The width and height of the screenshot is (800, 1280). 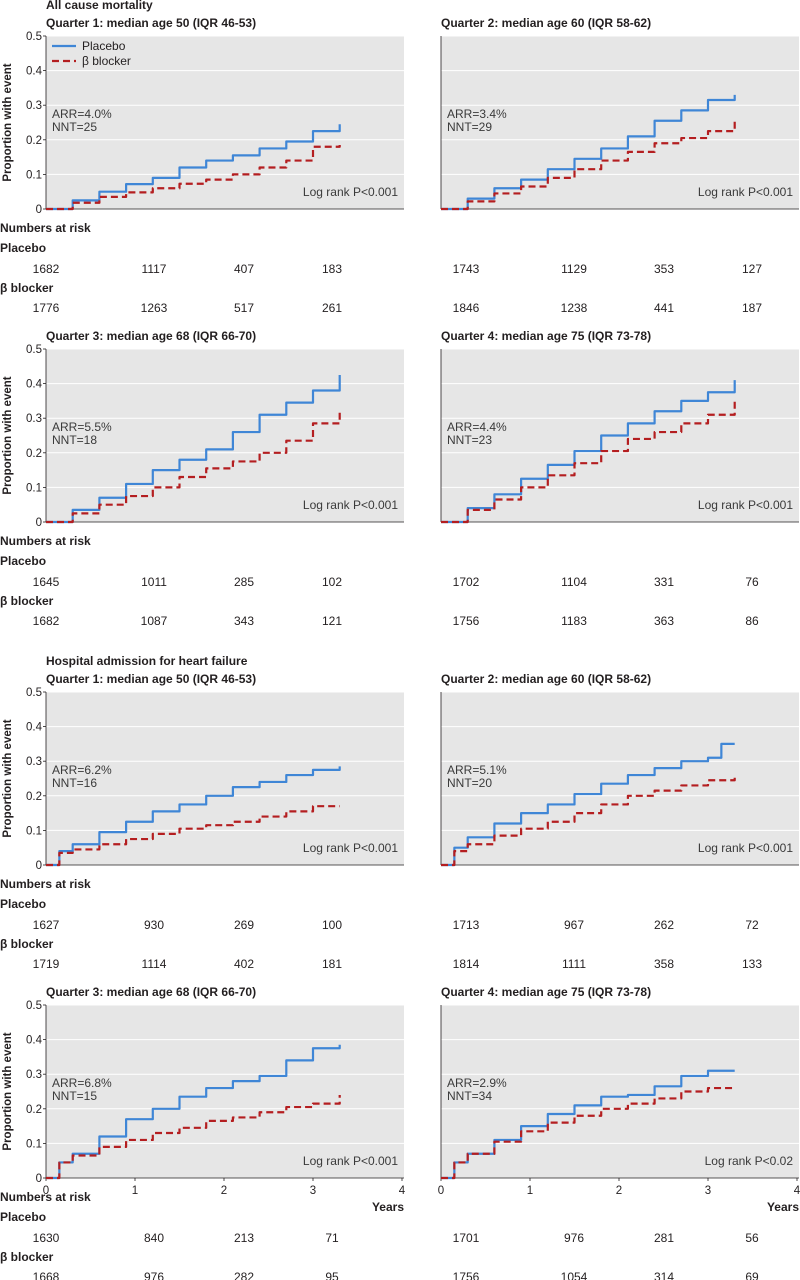 I want to click on section-title-heart-failure: Hospital admission for heart failure, so click(x=147, y=661).